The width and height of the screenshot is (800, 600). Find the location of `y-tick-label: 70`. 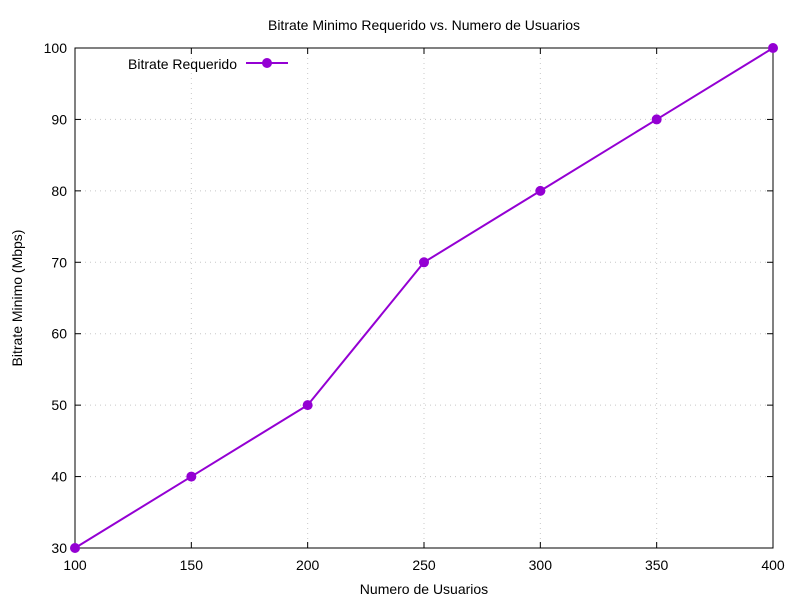

y-tick-label: 70 is located at coordinates (59, 262).